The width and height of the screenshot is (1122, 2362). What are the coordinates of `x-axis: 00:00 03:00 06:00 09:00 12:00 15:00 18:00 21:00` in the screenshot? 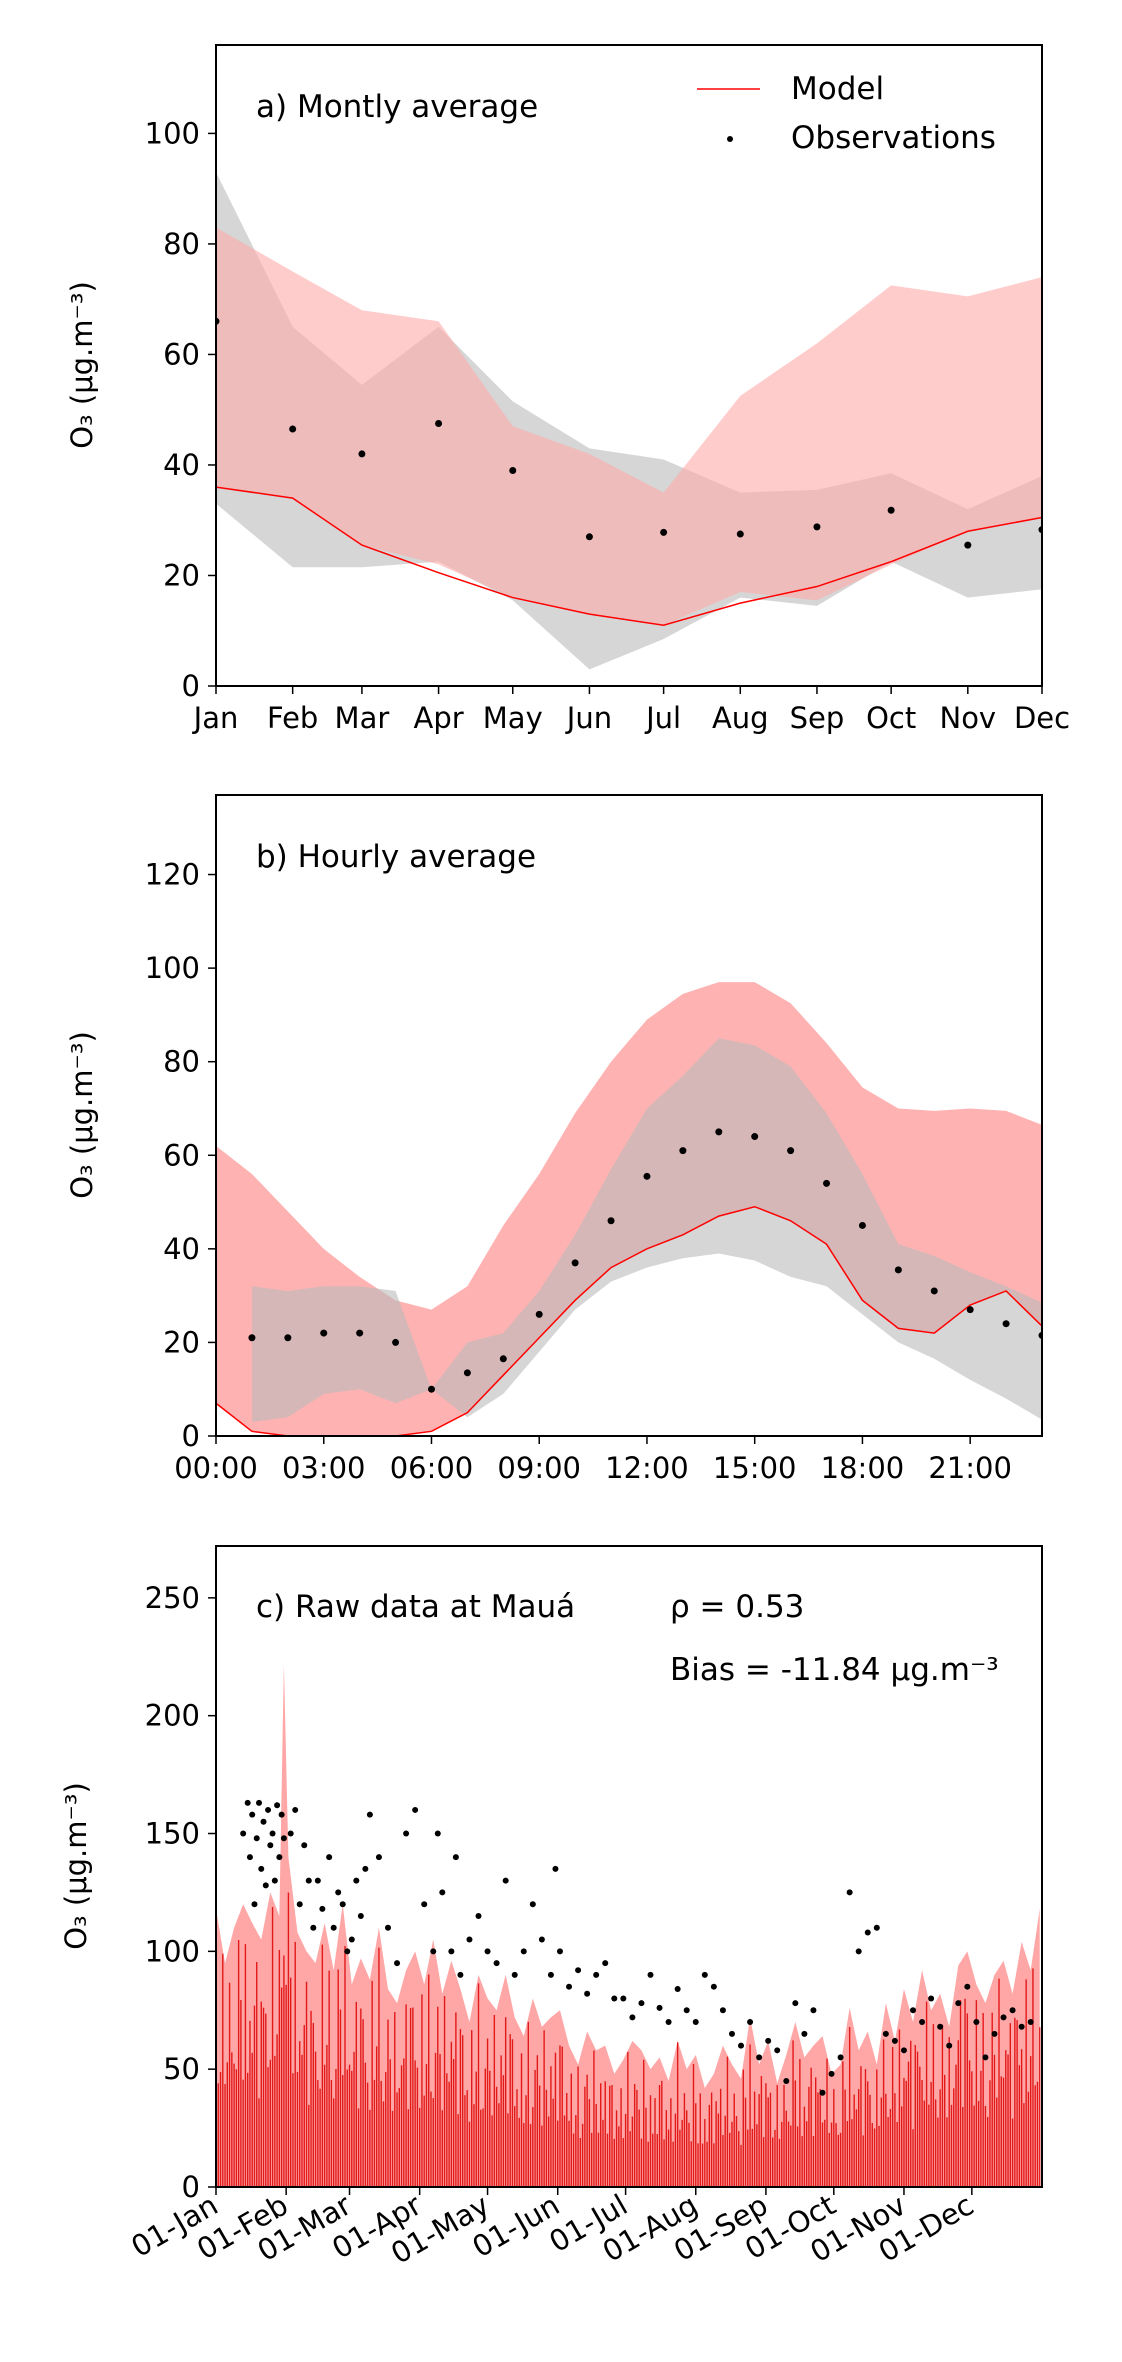 It's located at (593, 1460).